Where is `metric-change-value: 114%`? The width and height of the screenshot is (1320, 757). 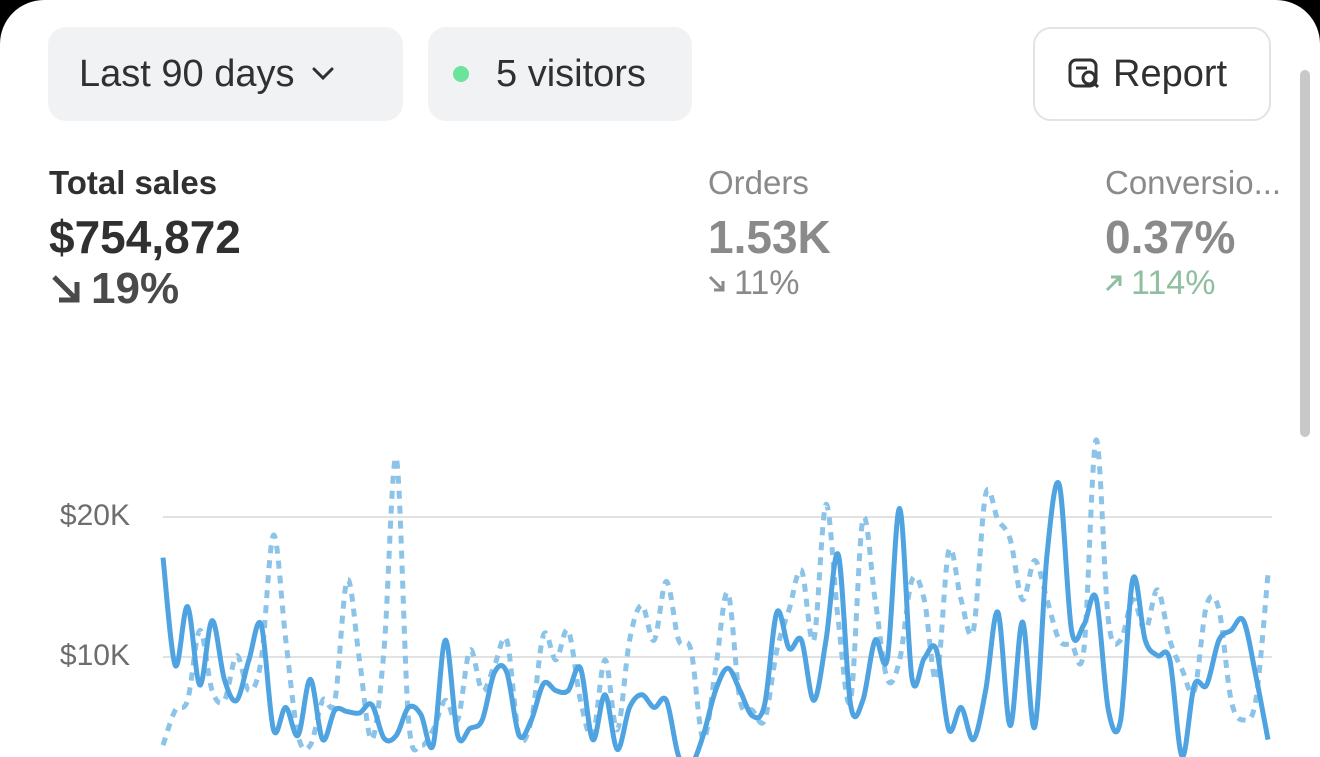
metric-change-value: 114% is located at coordinates (1173, 283).